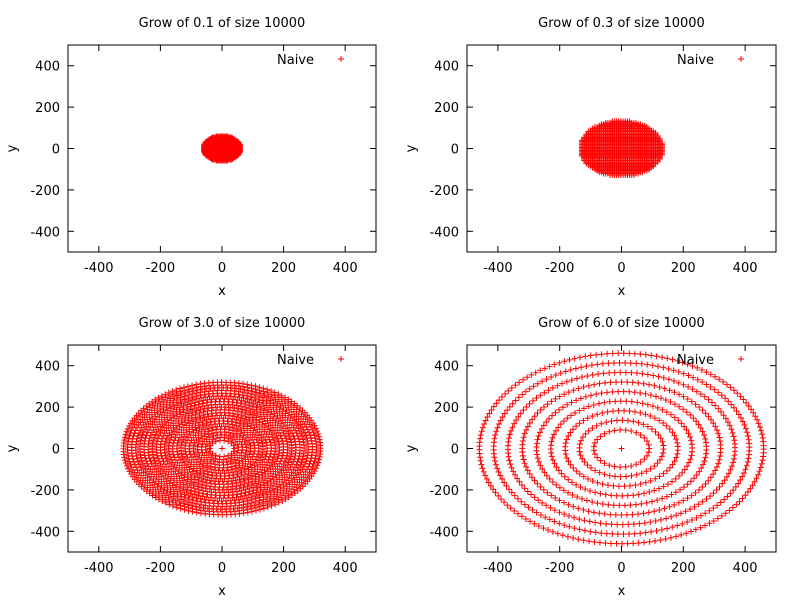  What do you see at coordinates (622, 591) in the screenshot?
I see `x-axis-label: x` at bounding box center [622, 591].